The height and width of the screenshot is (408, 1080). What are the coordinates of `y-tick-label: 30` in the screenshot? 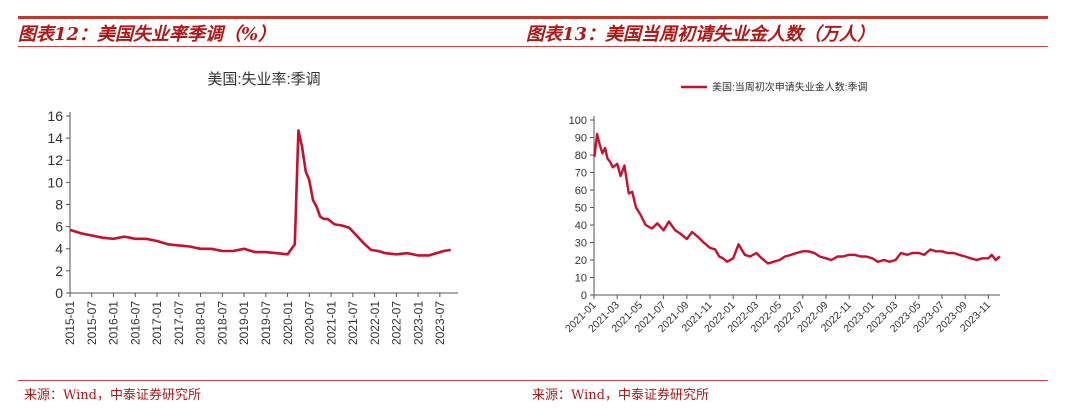 It's located at (581, 243).